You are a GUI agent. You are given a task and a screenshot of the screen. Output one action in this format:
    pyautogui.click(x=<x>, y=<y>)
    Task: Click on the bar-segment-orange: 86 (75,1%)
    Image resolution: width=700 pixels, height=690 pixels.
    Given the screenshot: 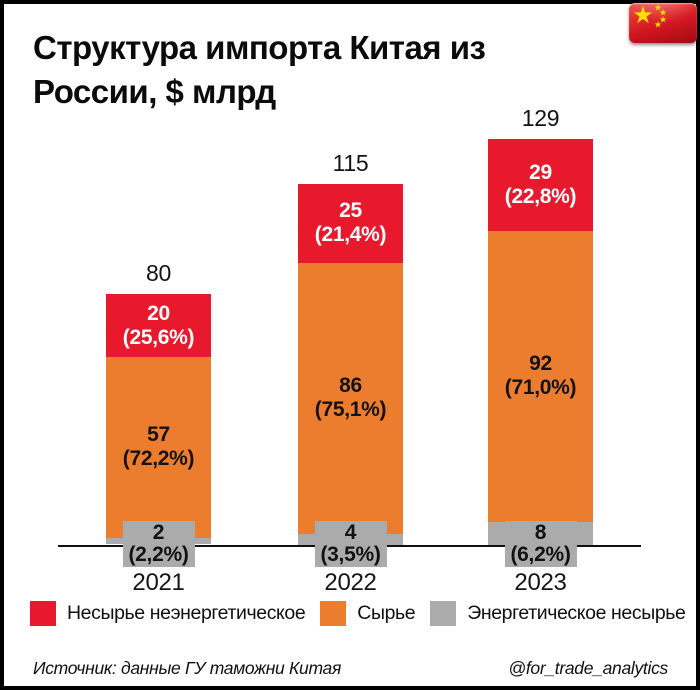 What is the action you would take?
    pyautogui.click(x=350, y=398)
    